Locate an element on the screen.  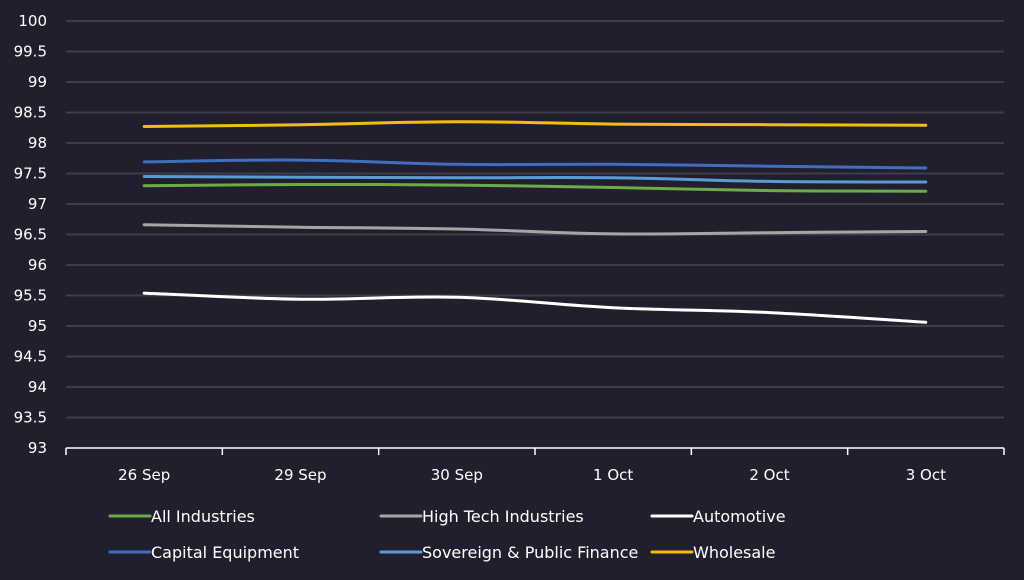
legend-item-sovereign-public-finance: Sovereign & Public Finance is located at coordinates (508, 552).